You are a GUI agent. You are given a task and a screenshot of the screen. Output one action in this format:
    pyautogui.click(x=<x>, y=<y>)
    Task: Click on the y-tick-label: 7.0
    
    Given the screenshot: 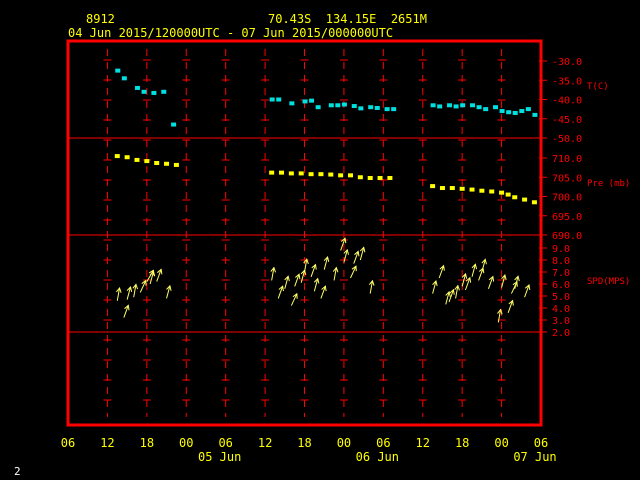 What is the action you would take?
    pyautogui.click(x=561, y=273)
    